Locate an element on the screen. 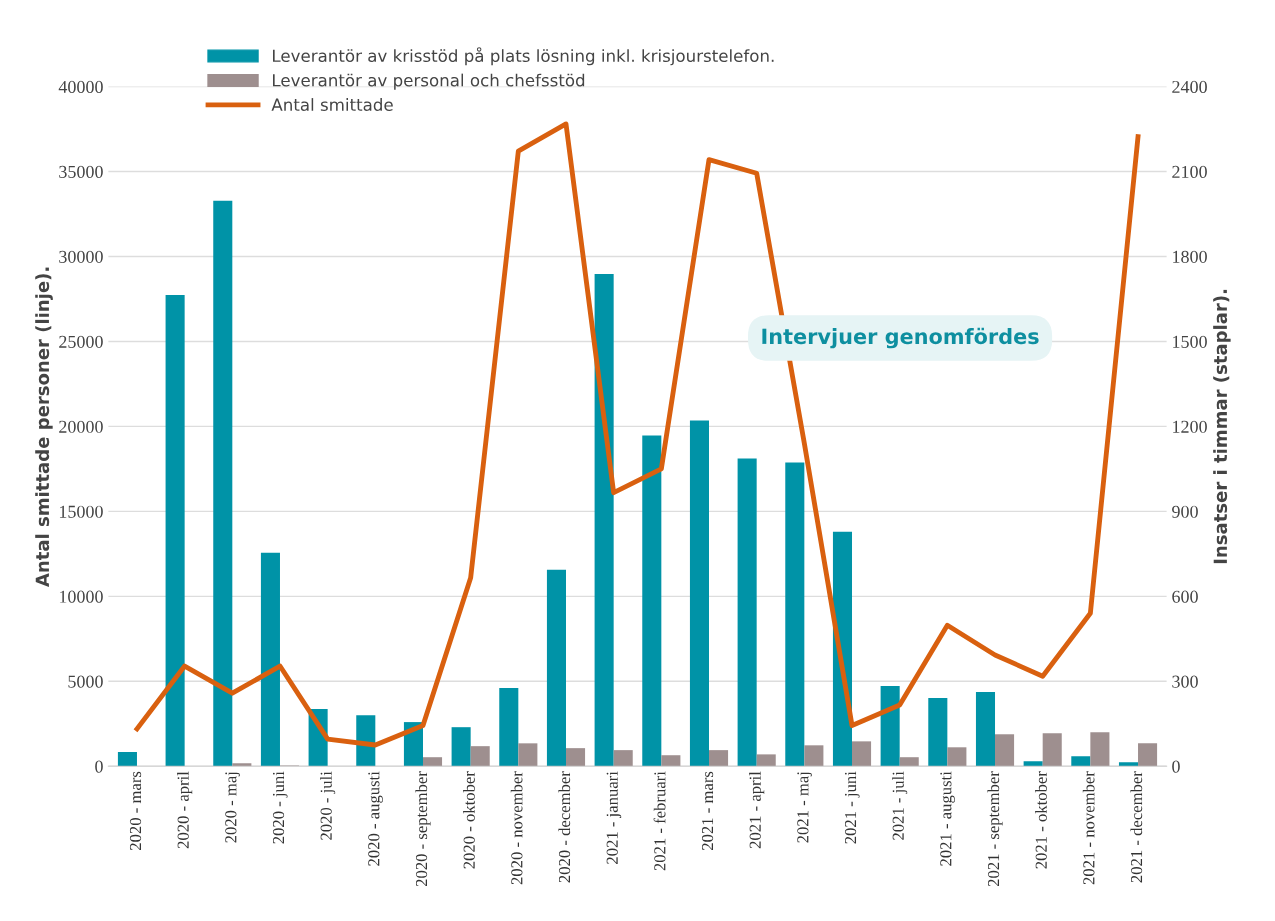 The width and height of the screenshot is (1275, 921). legend-label: Leverantör av personal och chefsstöd is located at coordinates (429, 81).